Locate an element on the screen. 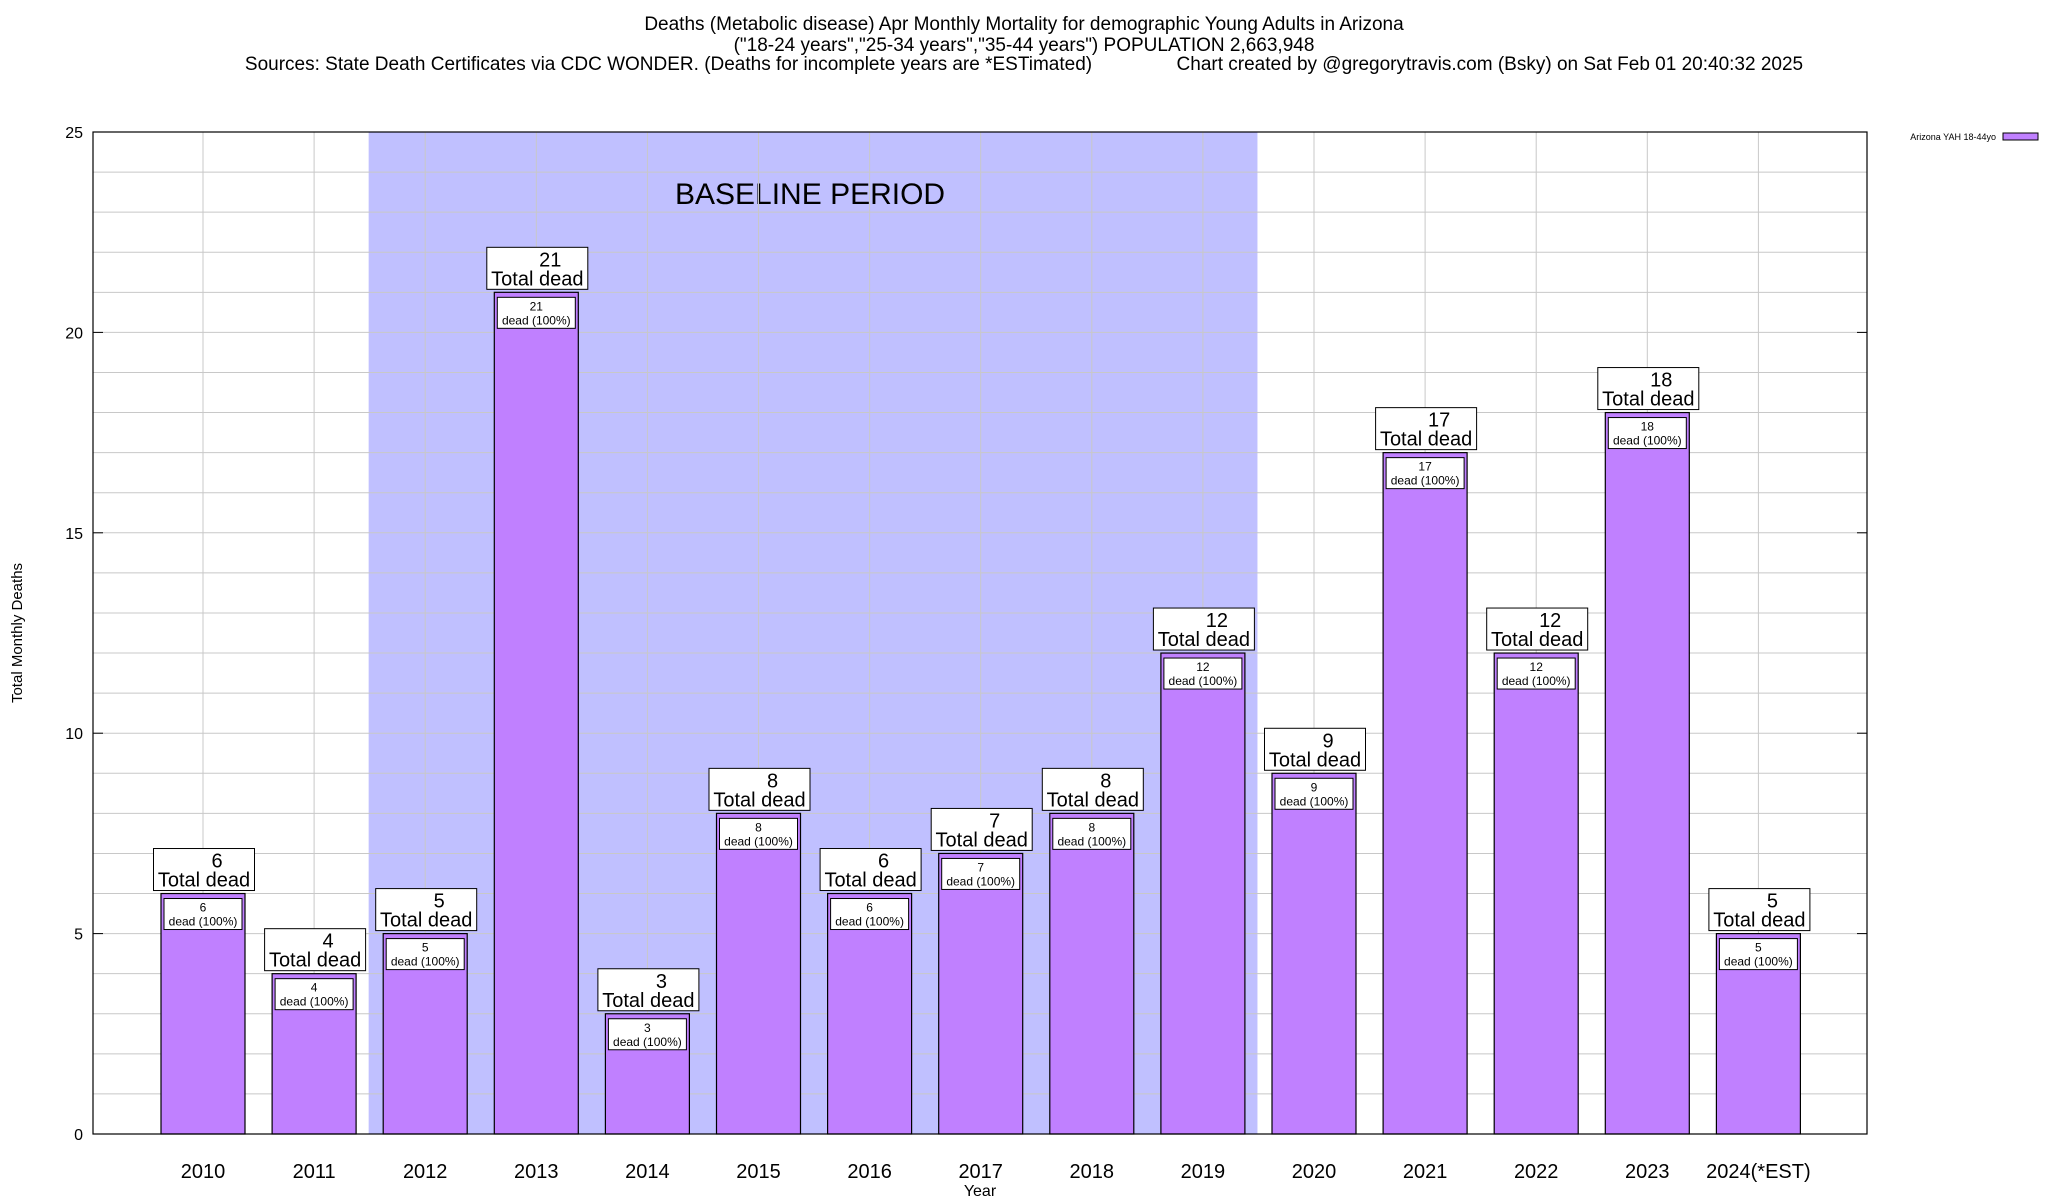  bar-2021 is located at coordinates (1425, 793).